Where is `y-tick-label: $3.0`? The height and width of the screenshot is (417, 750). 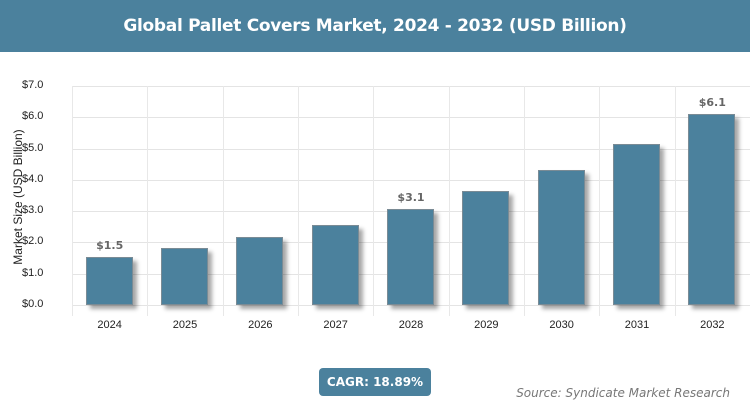 y-tick-label: $3.0 is located at coordinates (33, 210).